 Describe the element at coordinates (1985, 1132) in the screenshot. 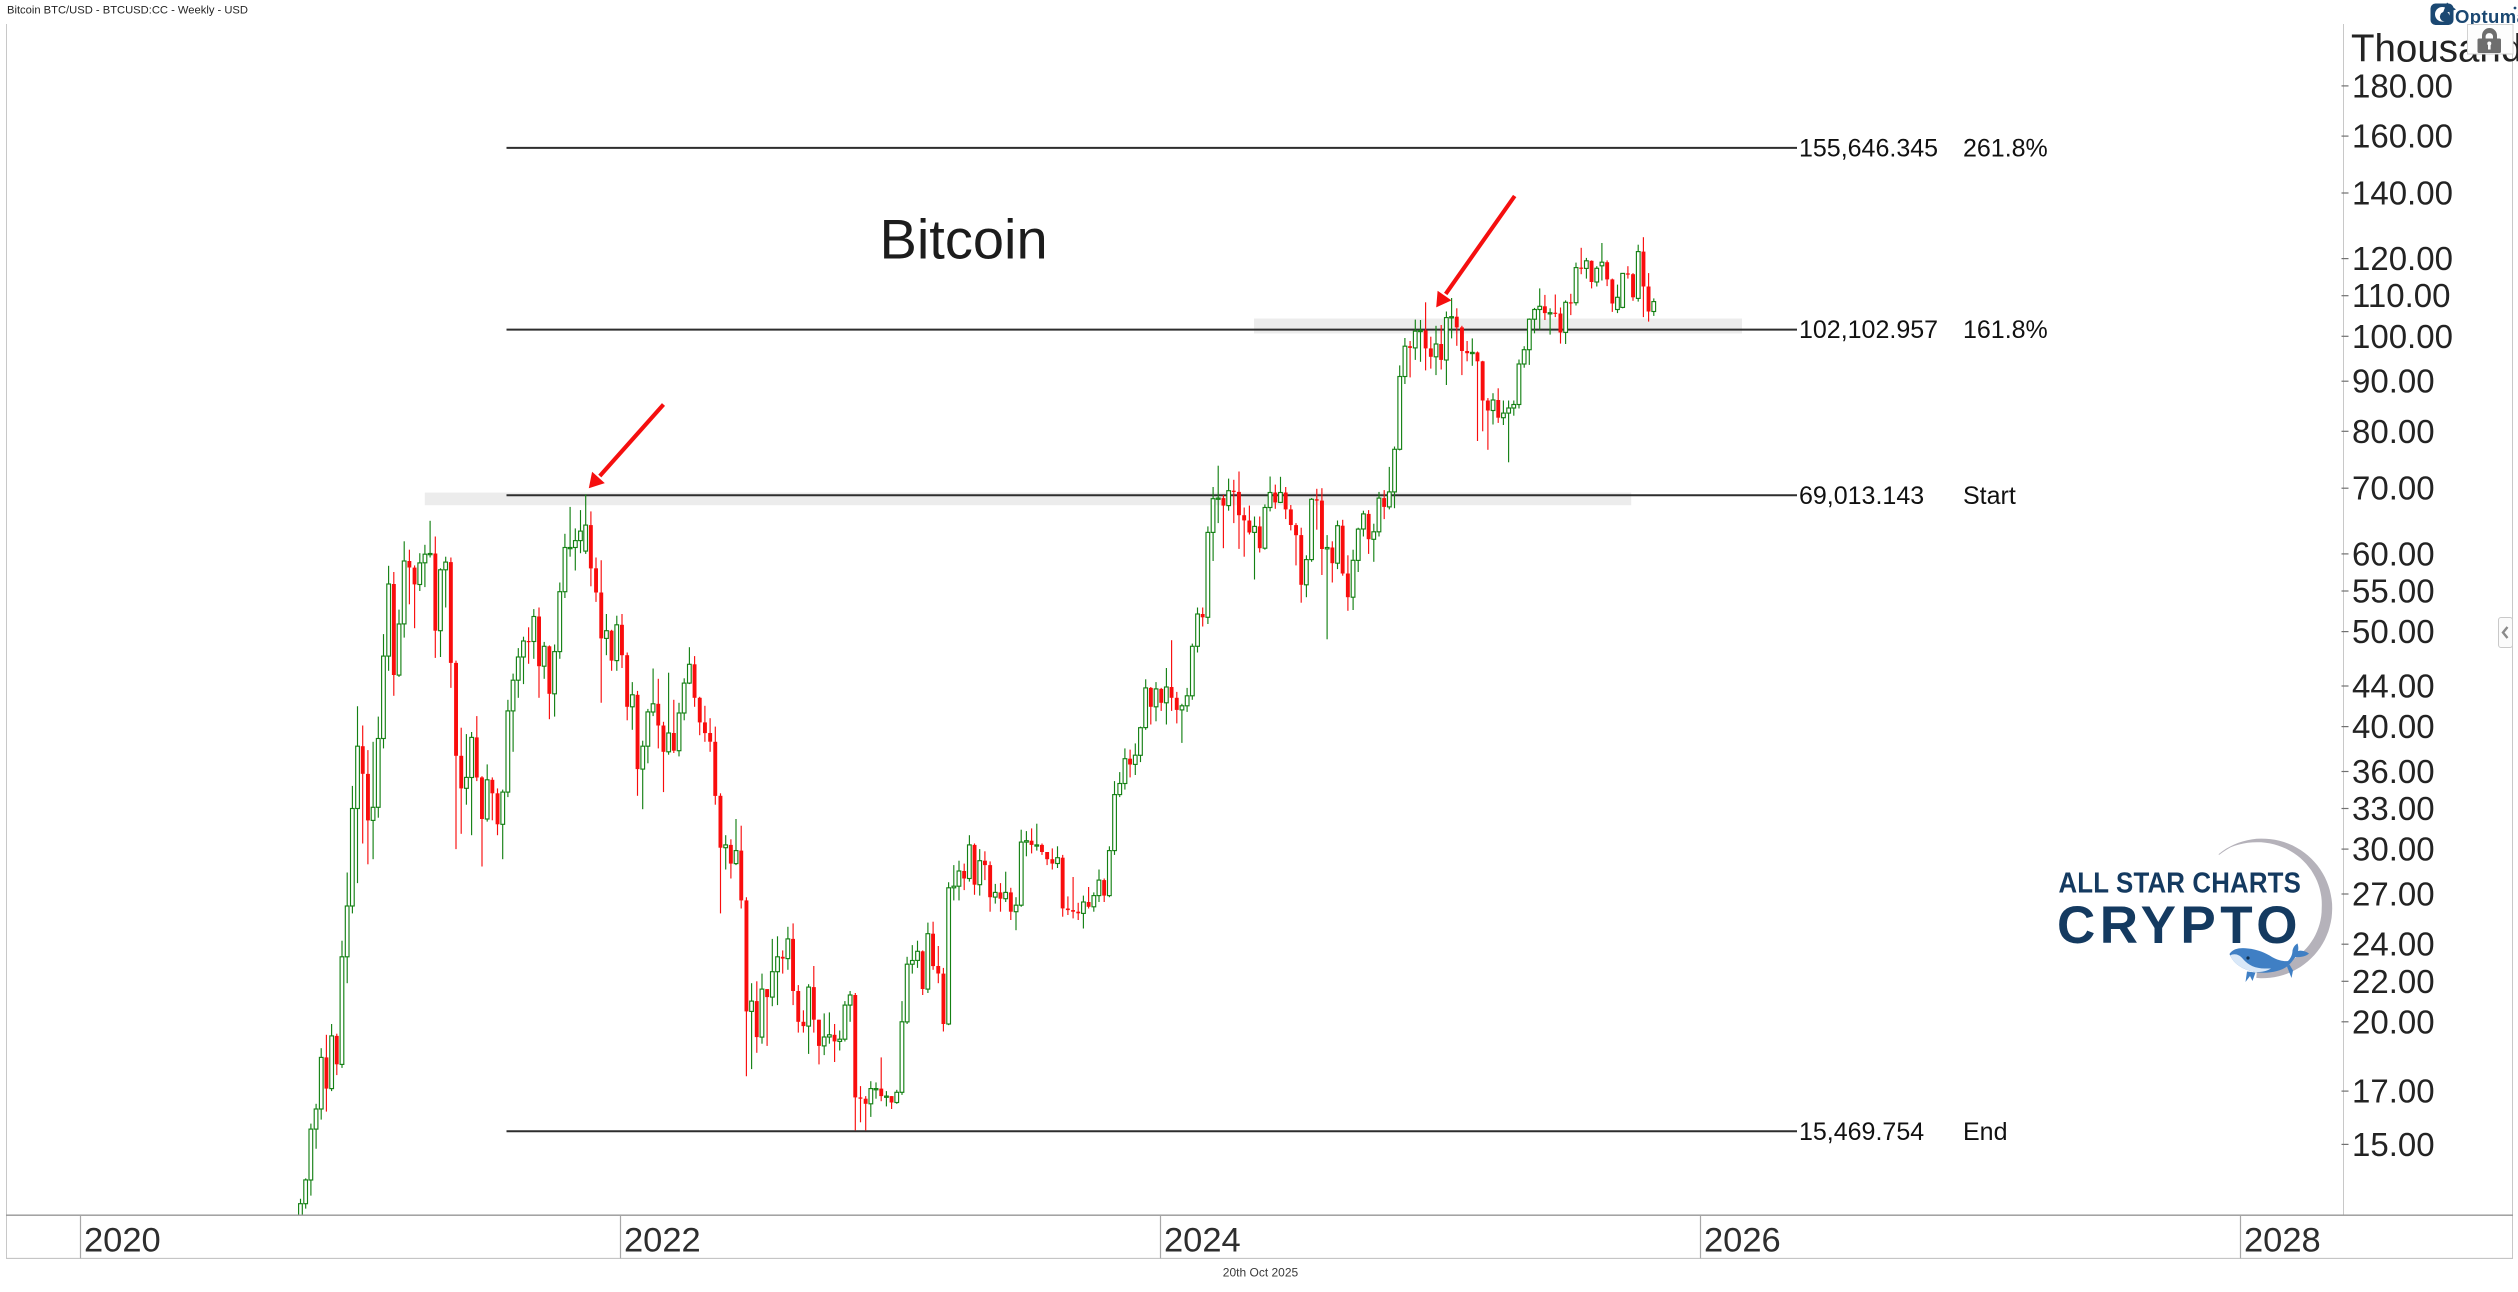

I see `svg-text: End` at that location.